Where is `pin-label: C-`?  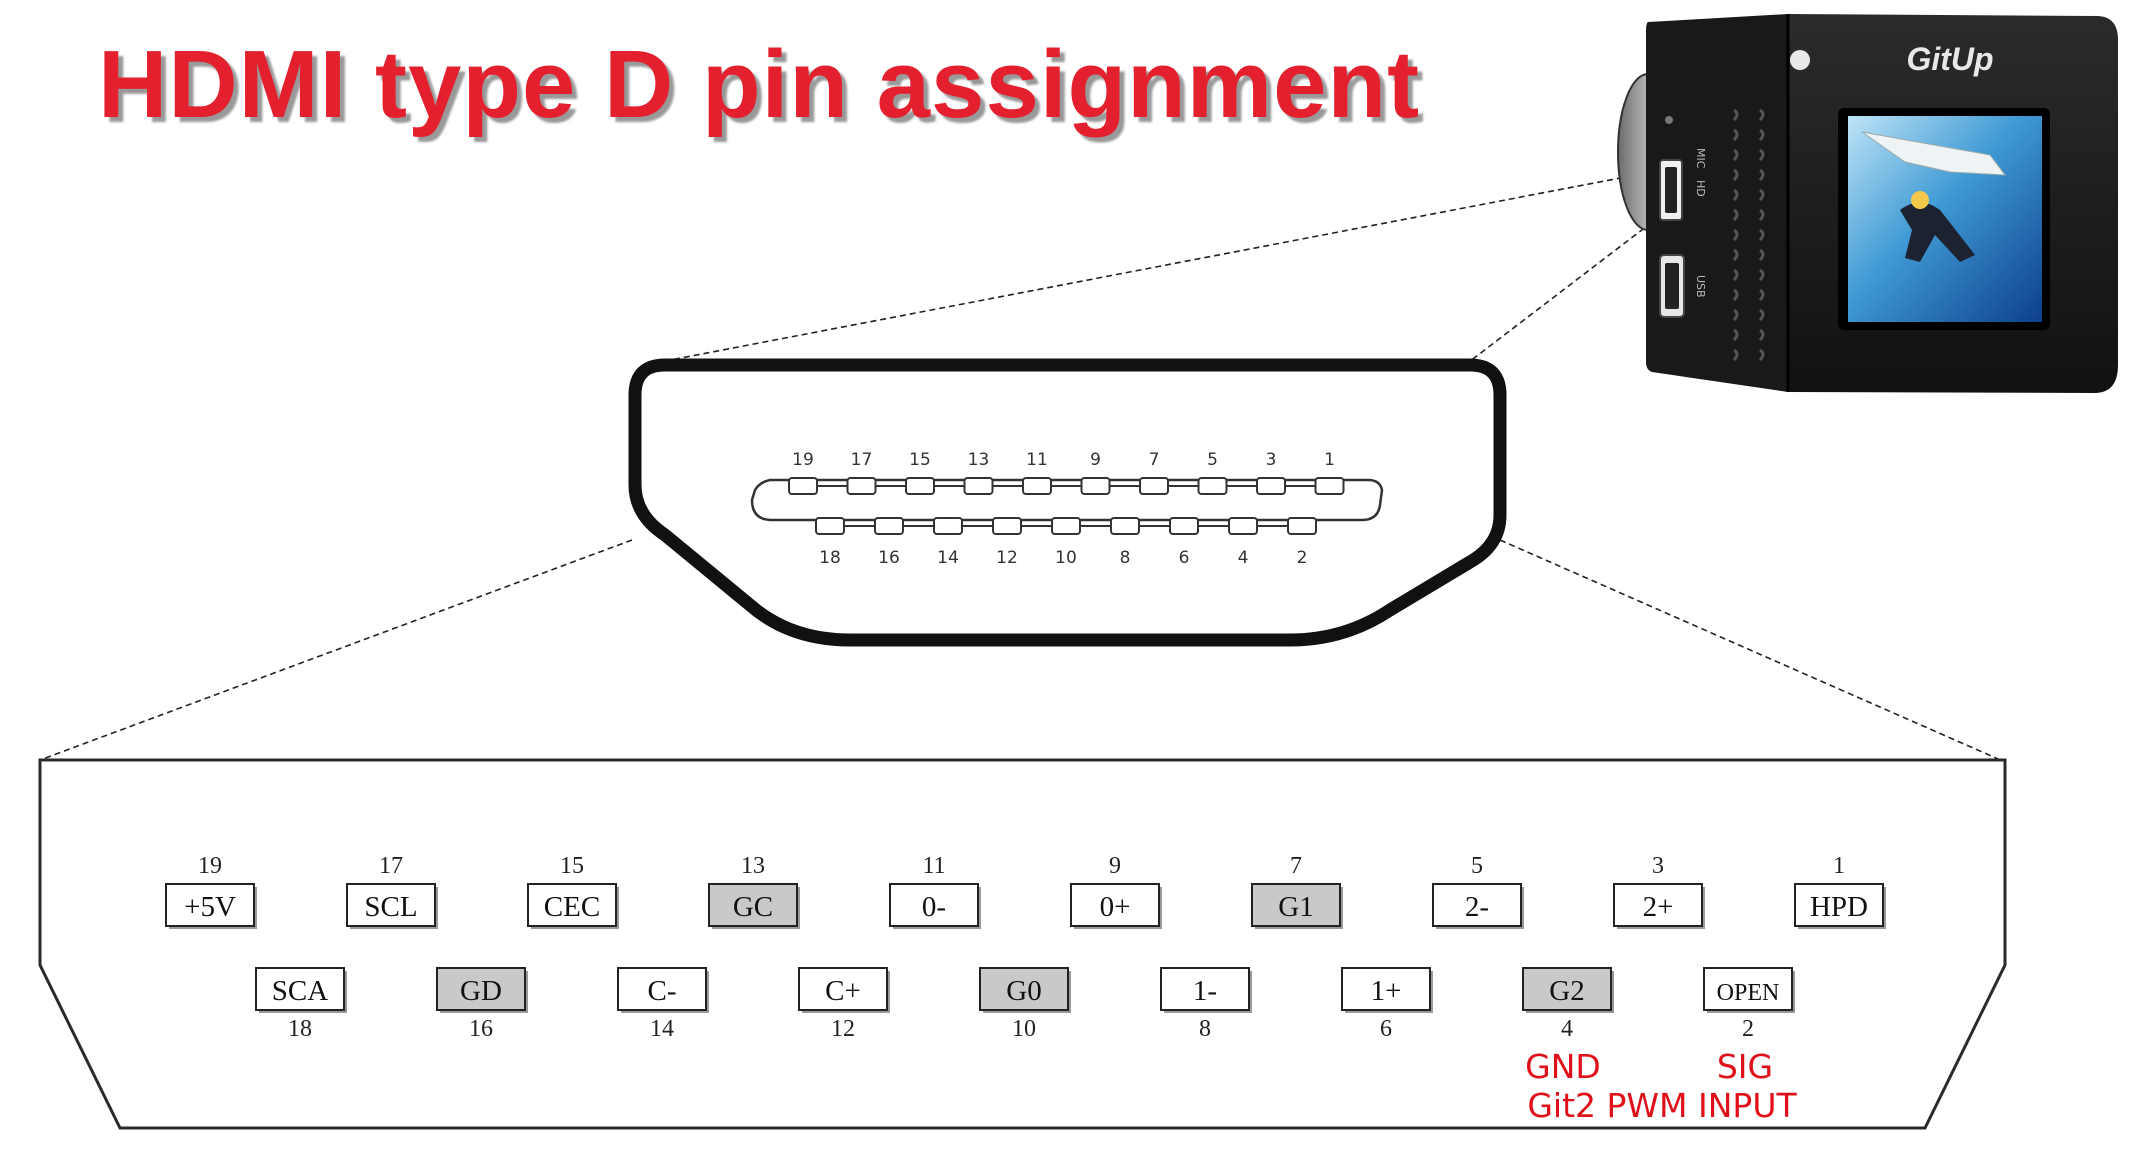
pin-label: C- is located at coordinates (662, 991).